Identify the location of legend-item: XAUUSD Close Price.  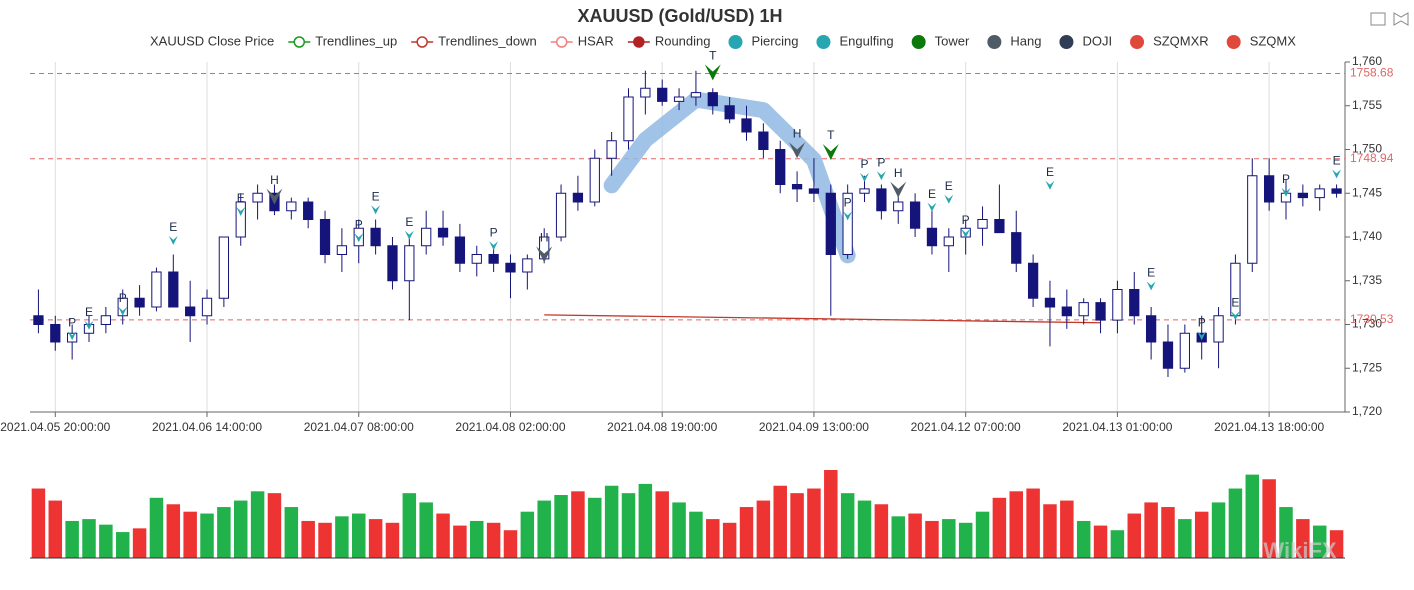
(212, 40).